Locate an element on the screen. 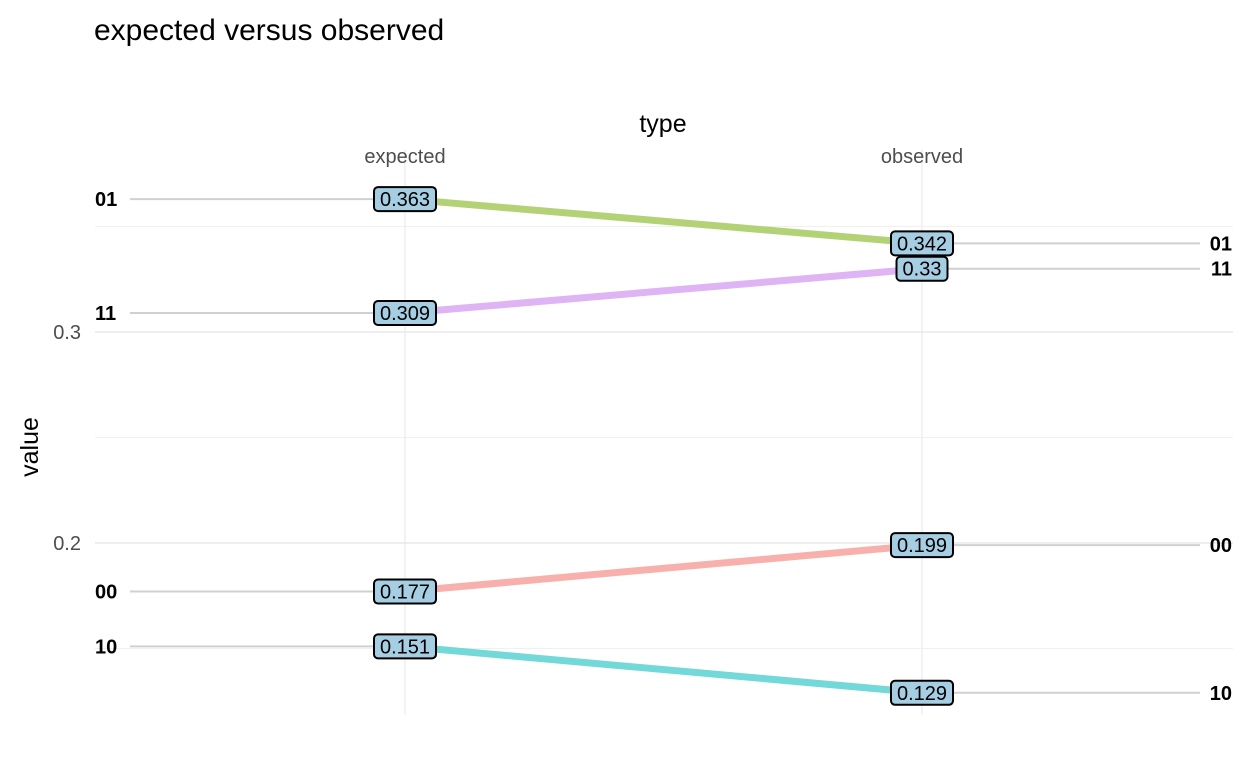  data-label: 0.342 is located at coordinates (922, 244).